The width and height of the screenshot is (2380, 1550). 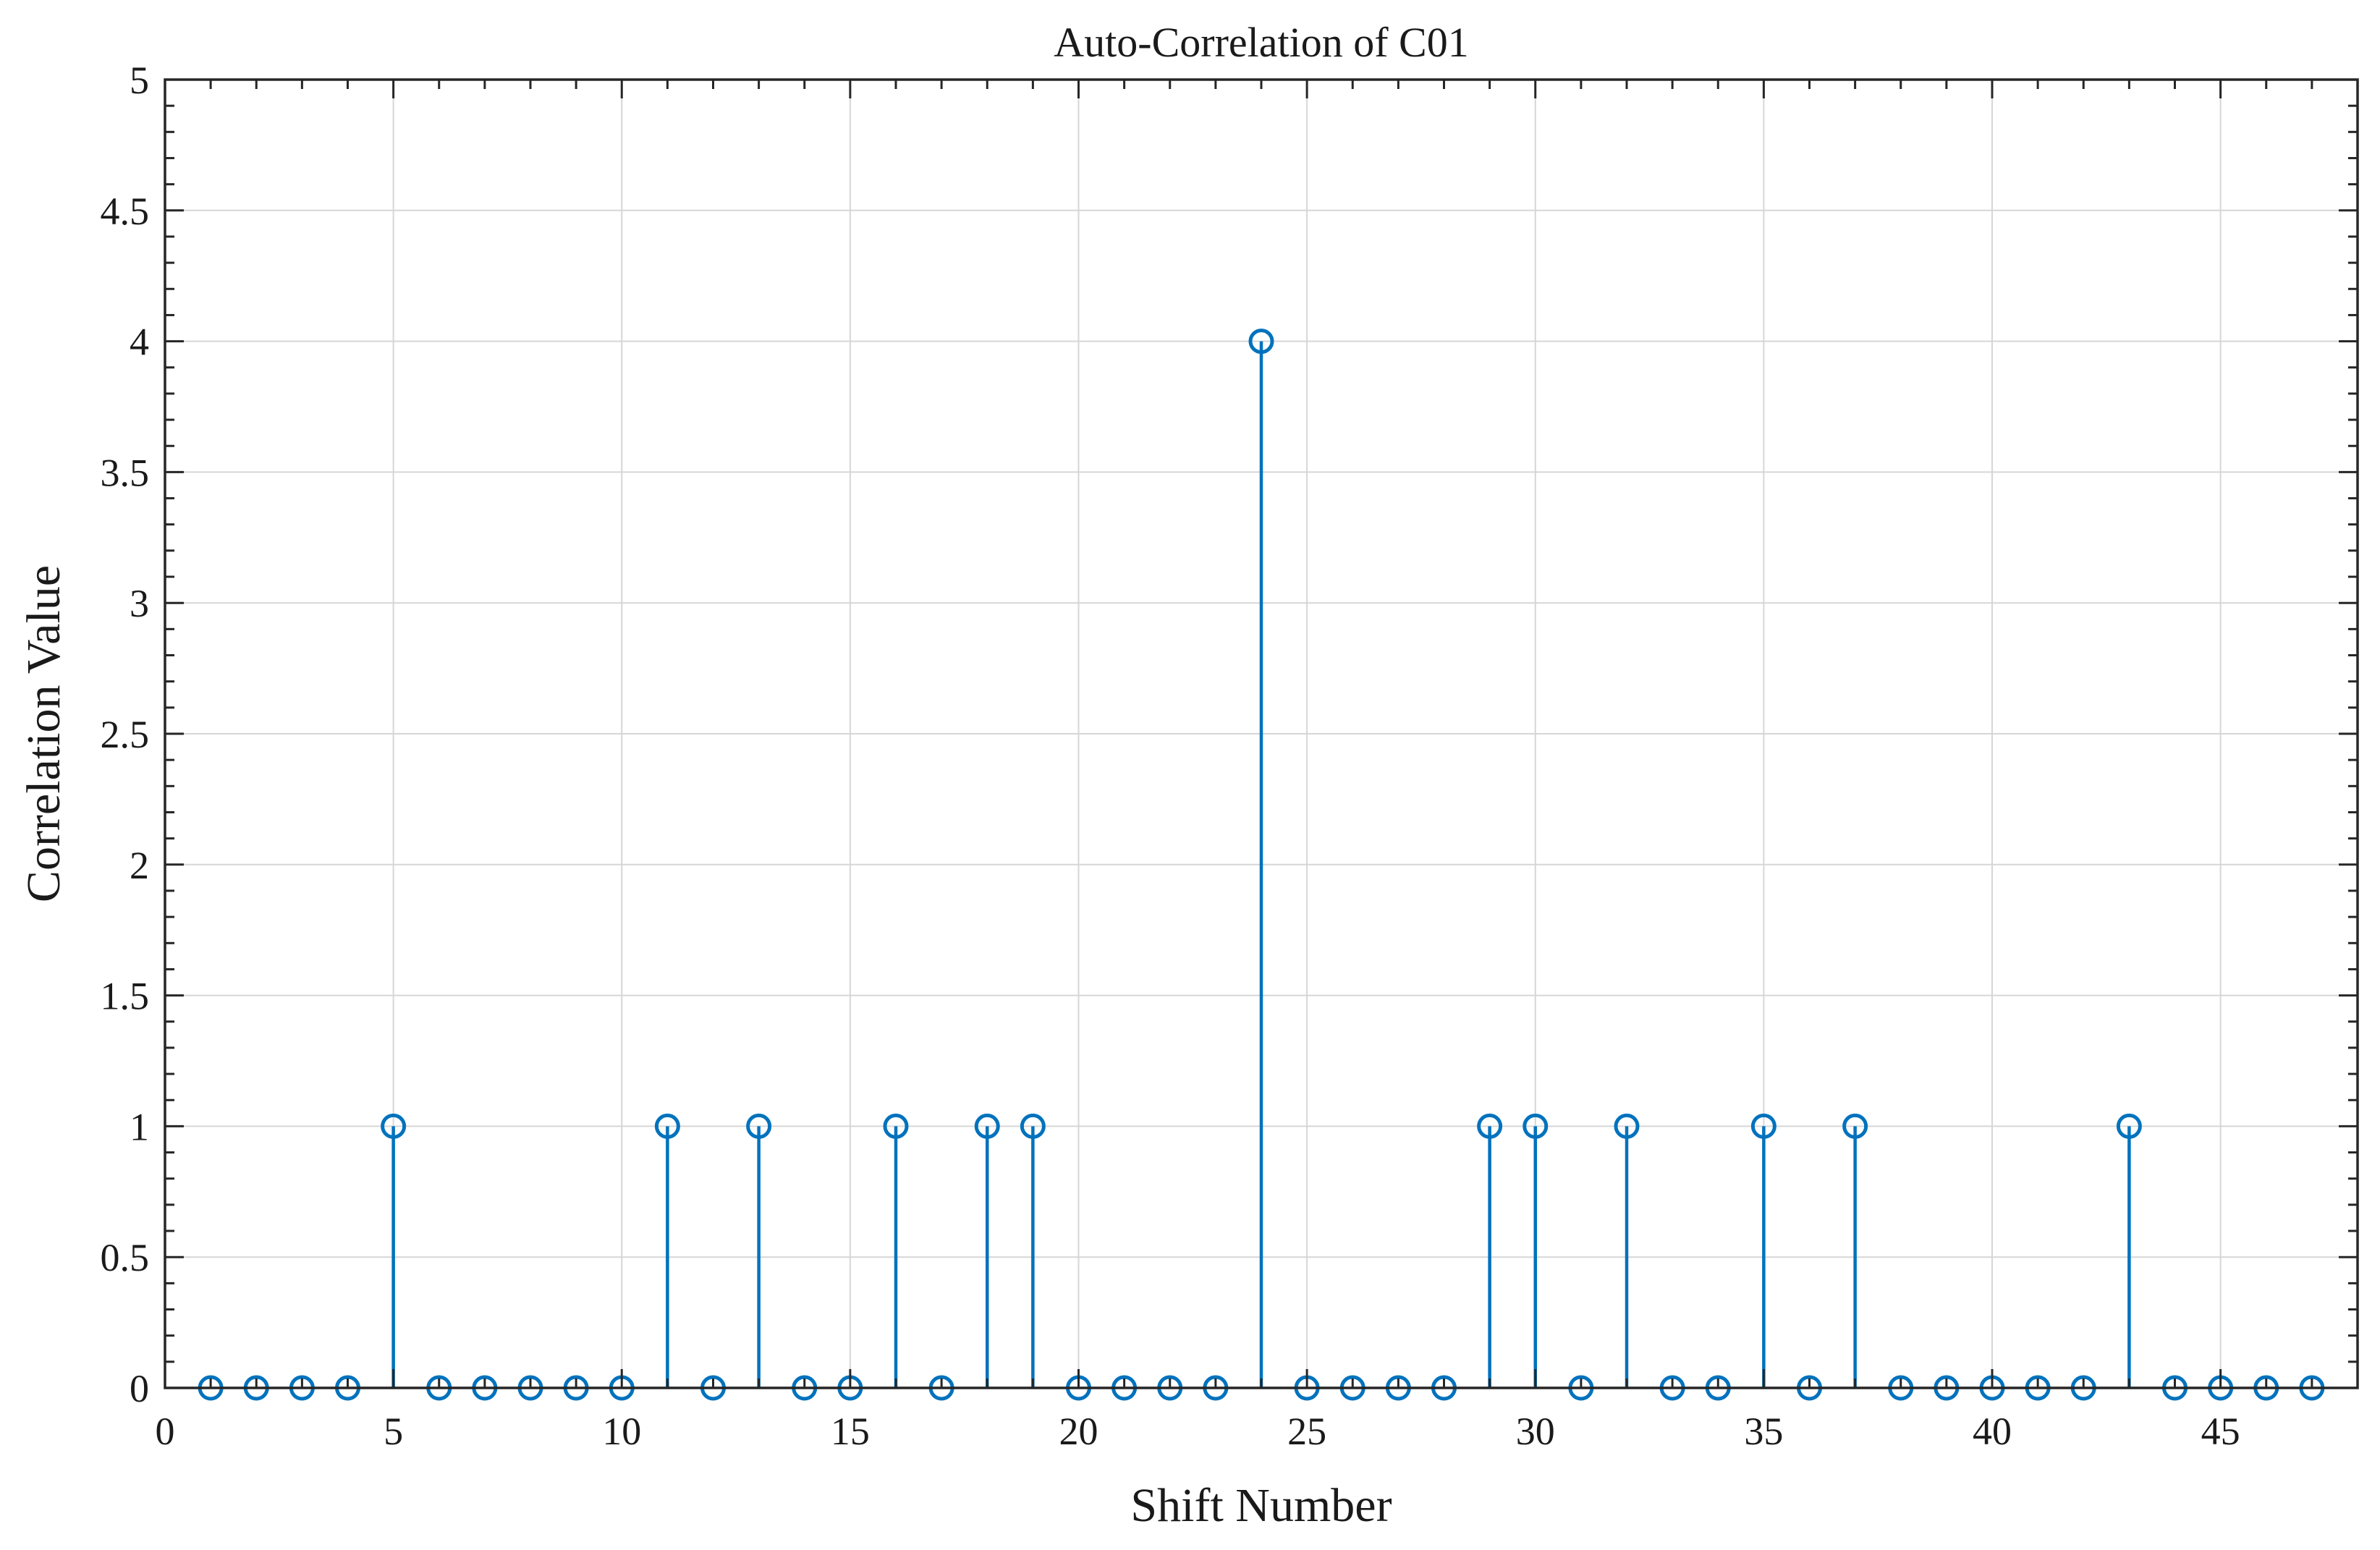 I want to click on chart-title: Auto-Correlation of C01, so click(x=1261, y=42).